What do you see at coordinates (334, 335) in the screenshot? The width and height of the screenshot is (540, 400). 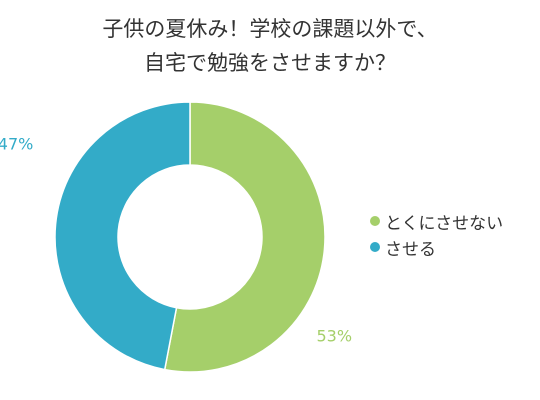 I see `slice-label-no: 53%` at bounding box center [334, 335].